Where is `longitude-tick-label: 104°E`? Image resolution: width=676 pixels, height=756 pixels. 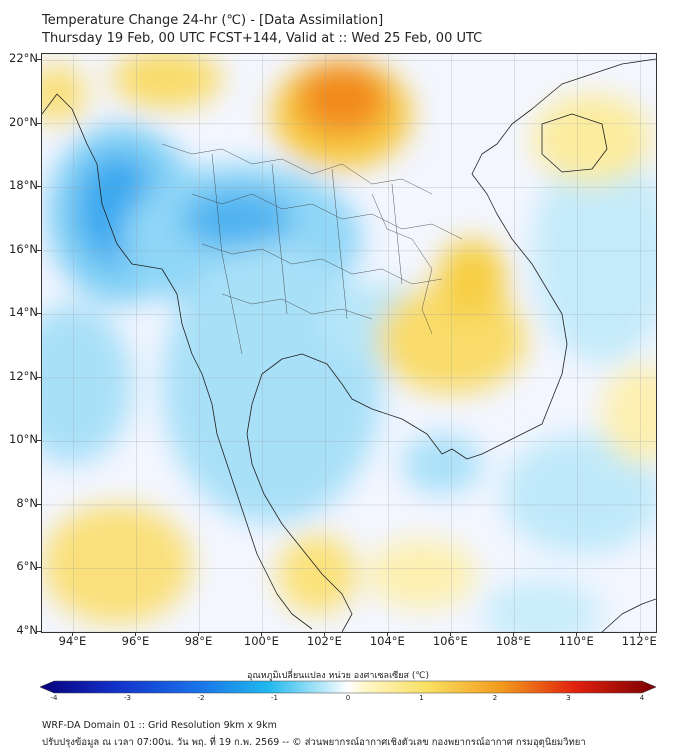 longitude-tick-label: 104°E is located at coordinates (387, 641).